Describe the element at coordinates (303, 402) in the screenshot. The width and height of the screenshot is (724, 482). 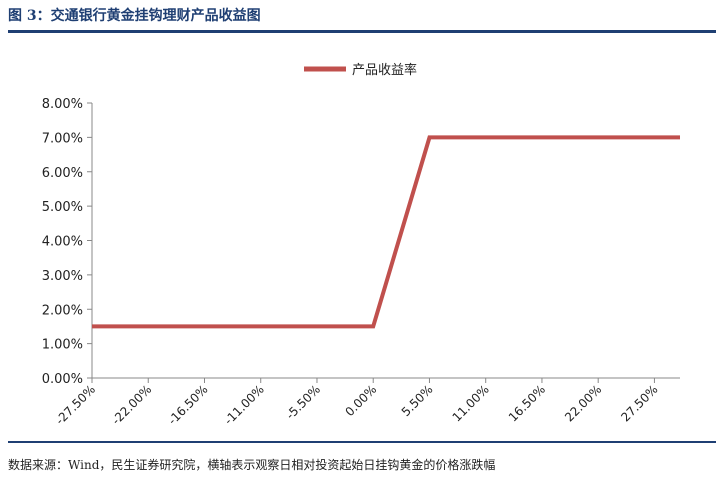
I see `x-tick-label: -5.50%` at that location.